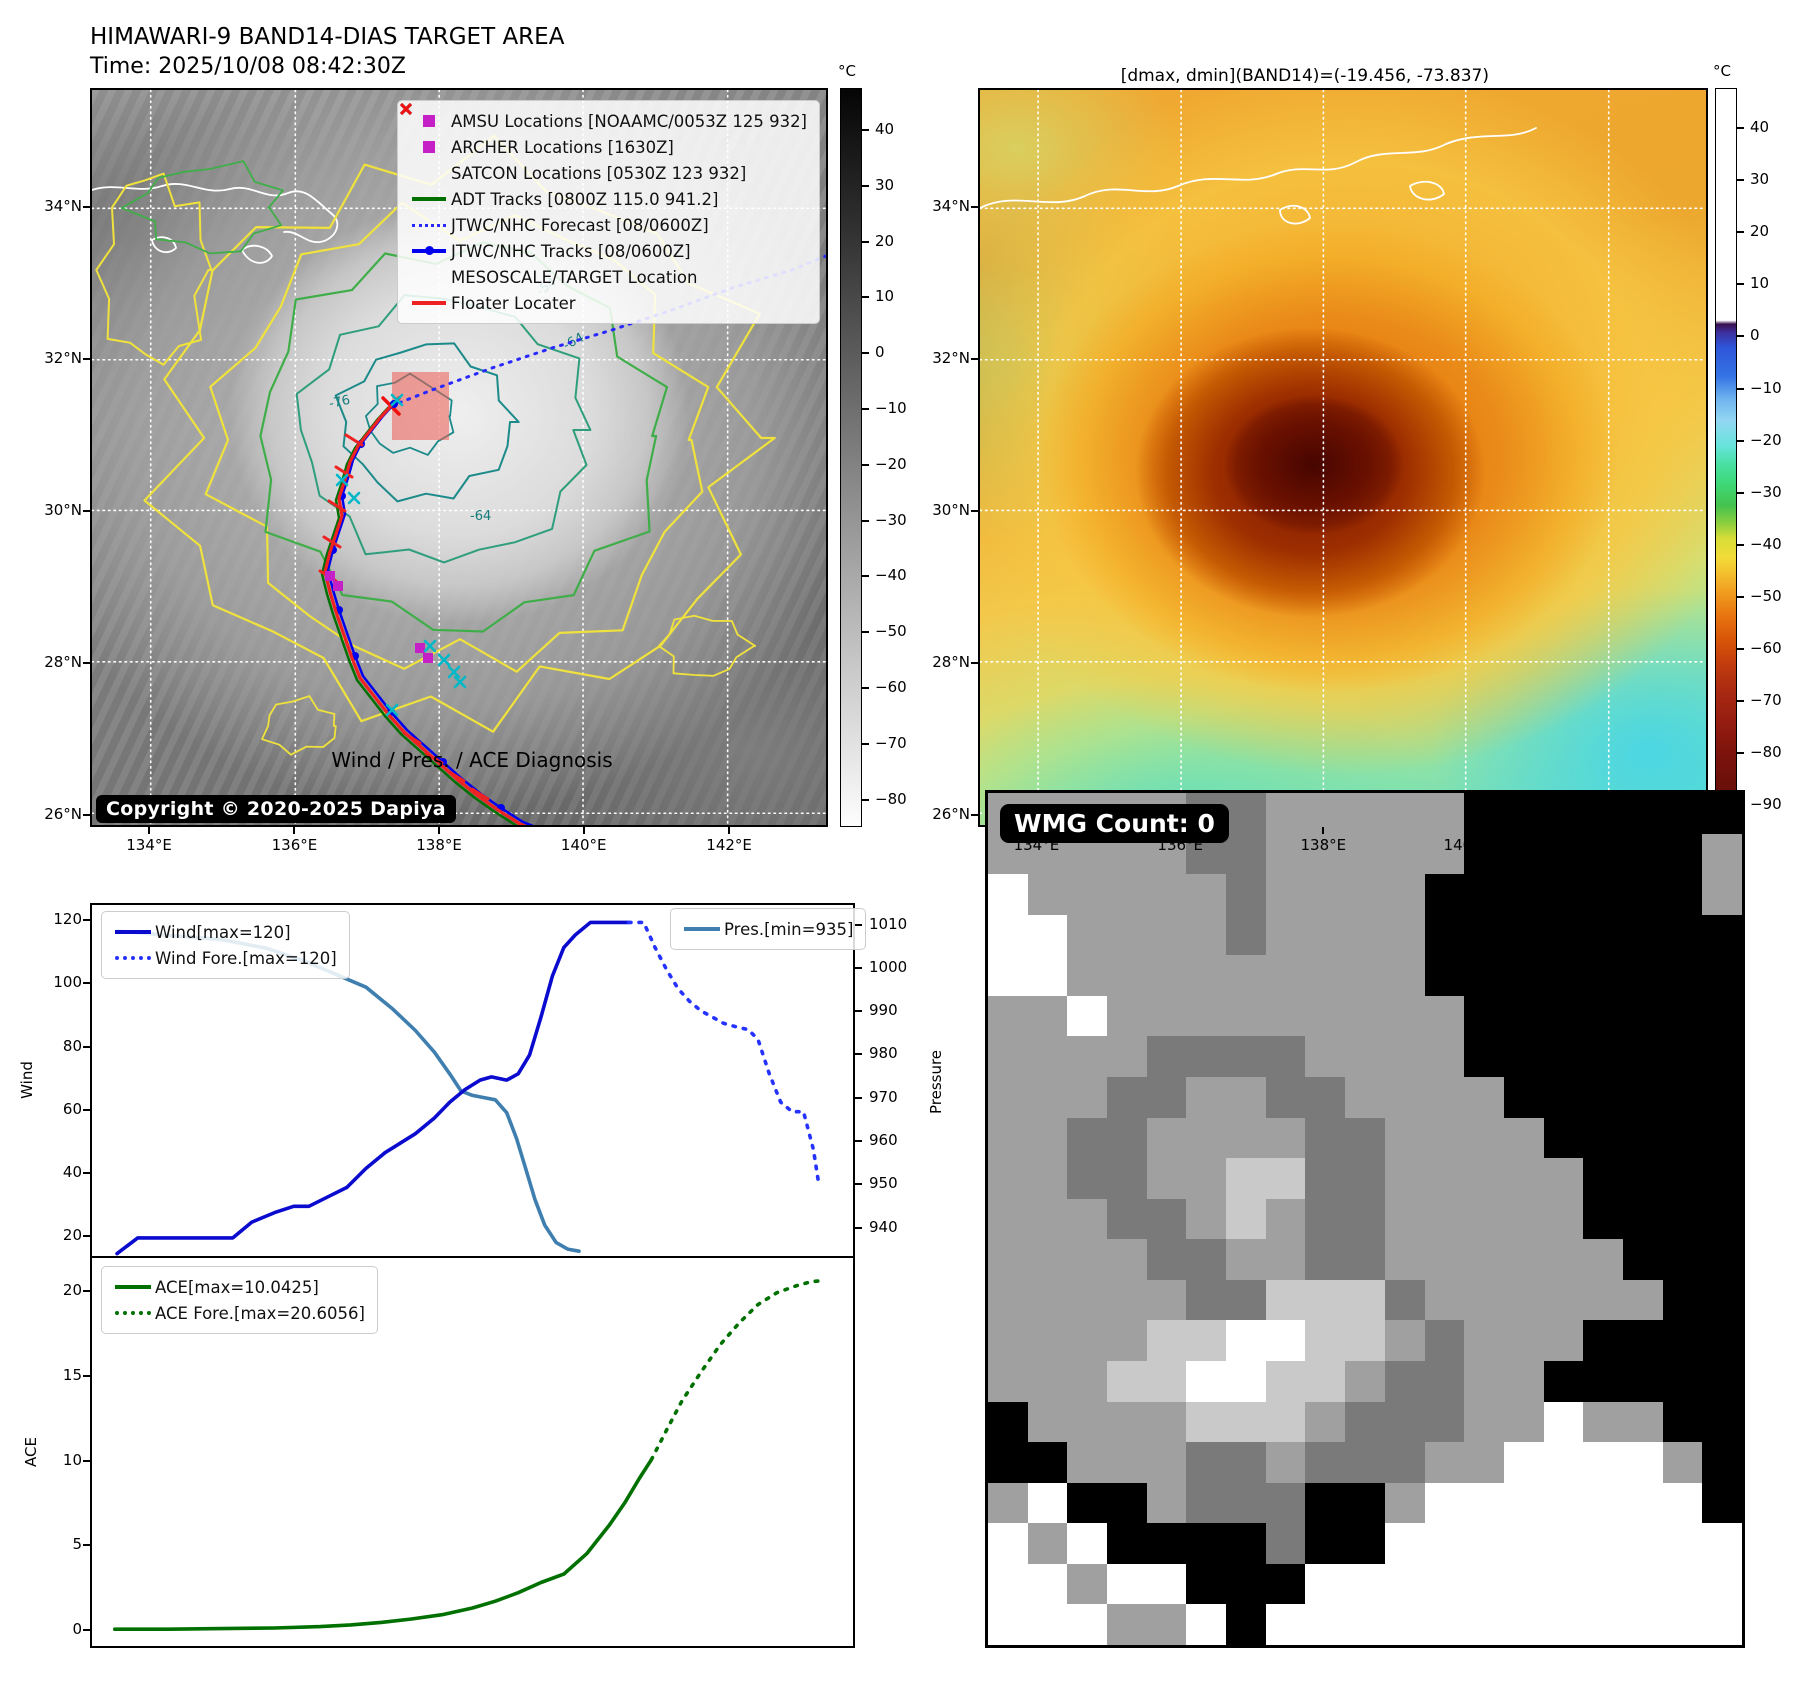 The height and width of the screenshot is (1690, 1797). What do you see at coordinates (63, 814) in the screenshot?
I see `band14-lat-label: 26°N` at bounding box center [63, 814].